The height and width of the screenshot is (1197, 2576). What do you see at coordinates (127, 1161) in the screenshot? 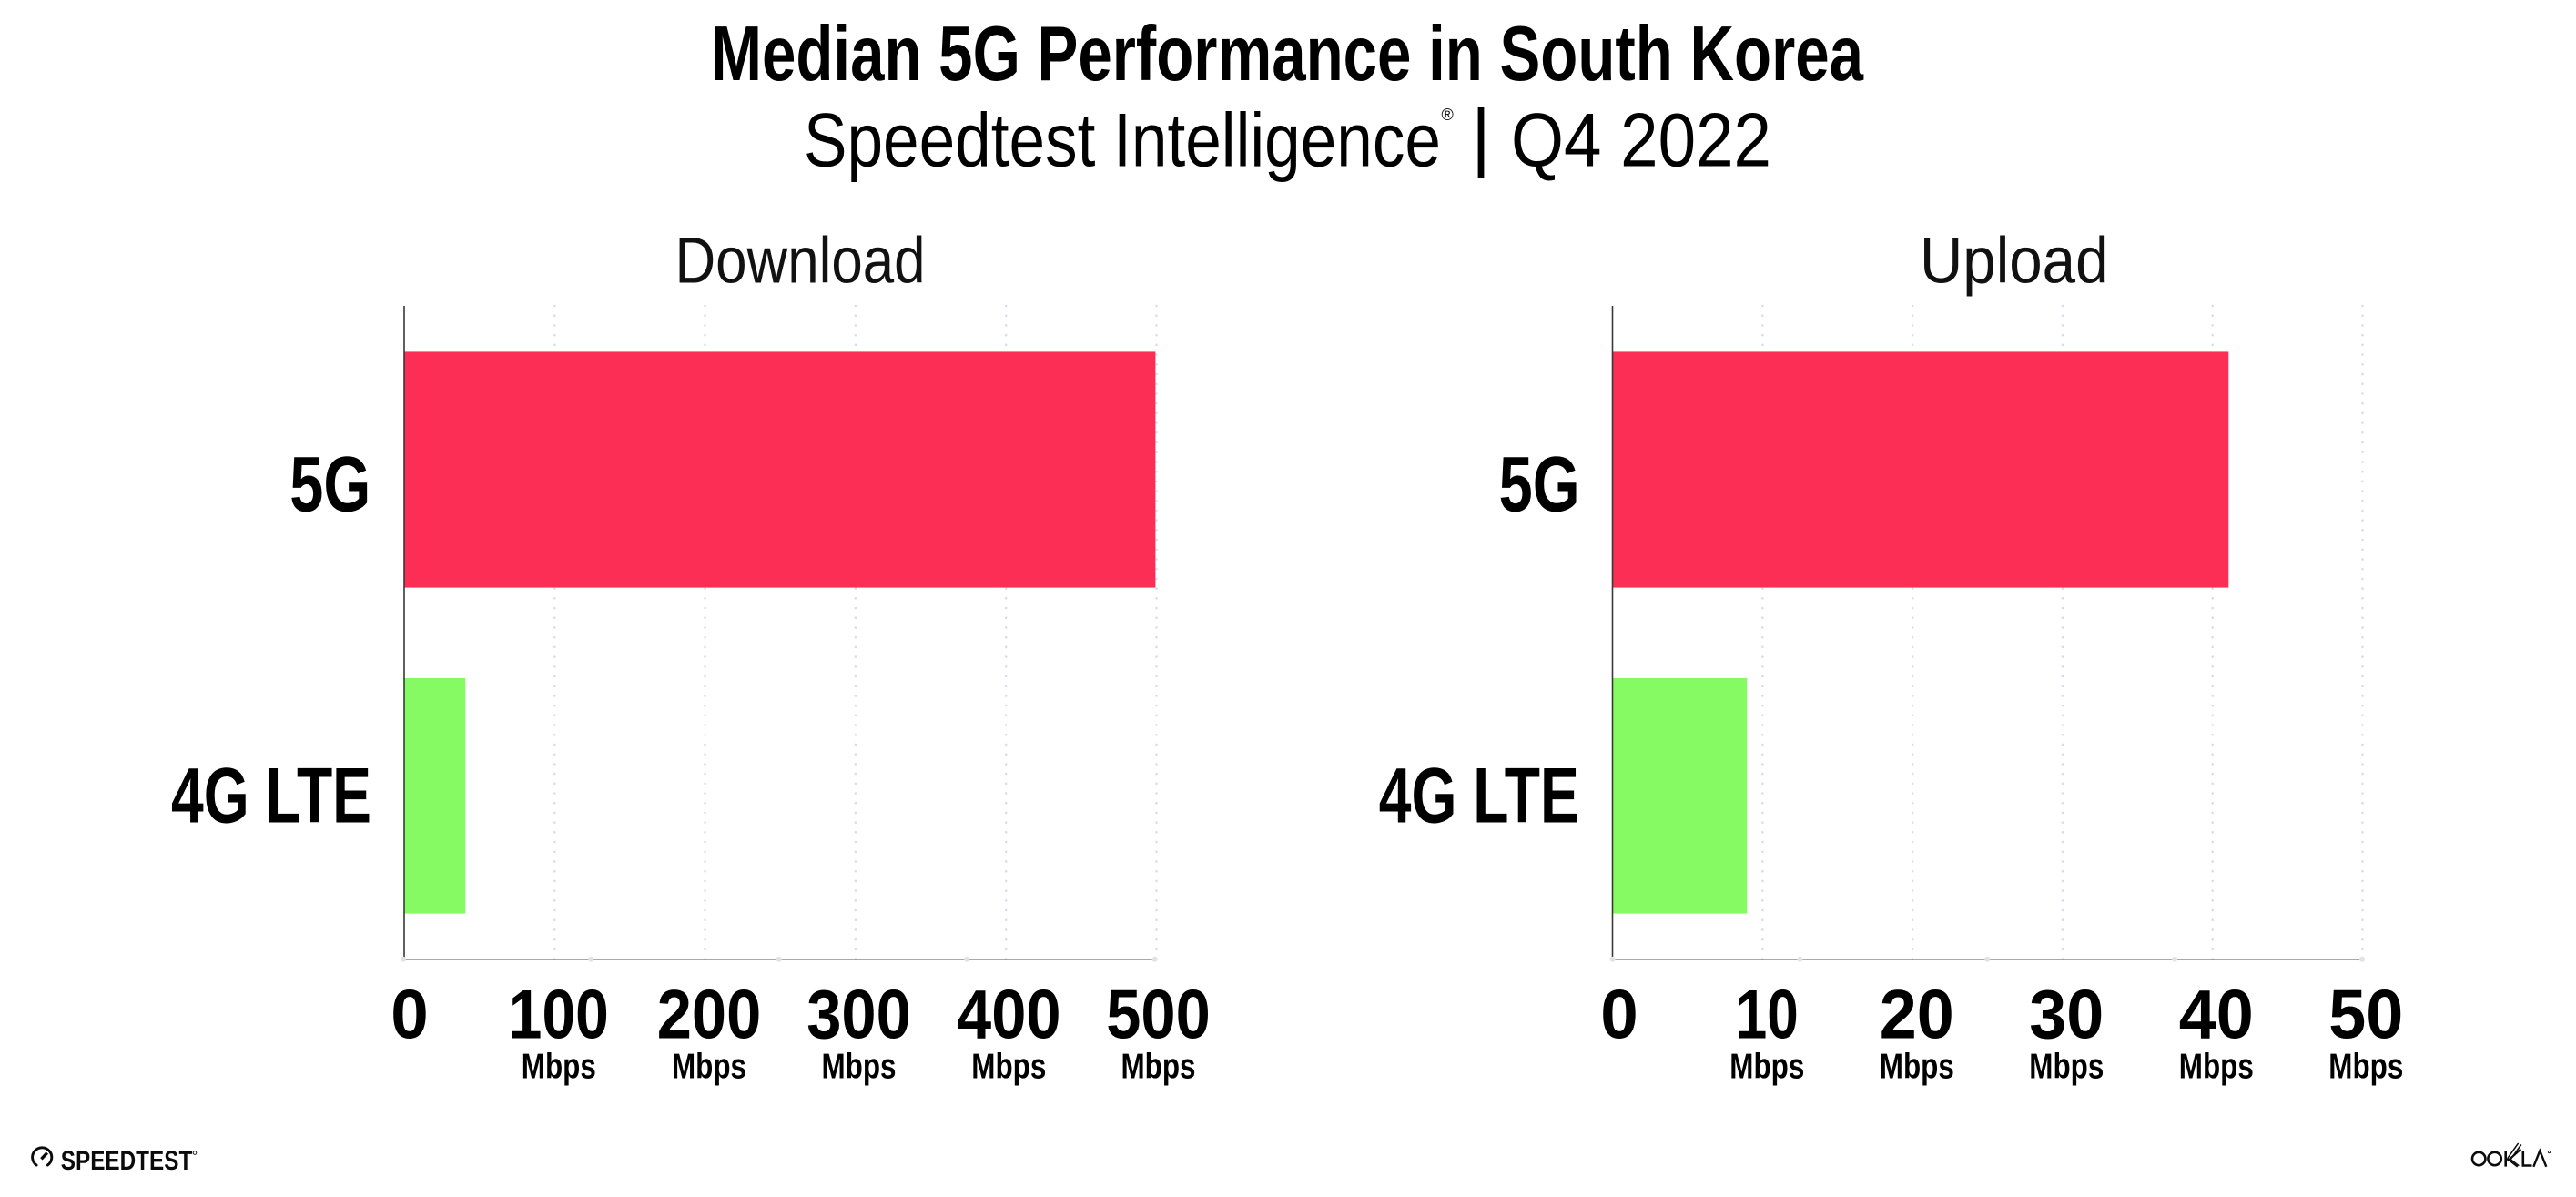
I see `svg-text: SPEEDTEST` at bounding box center [127, 1161].